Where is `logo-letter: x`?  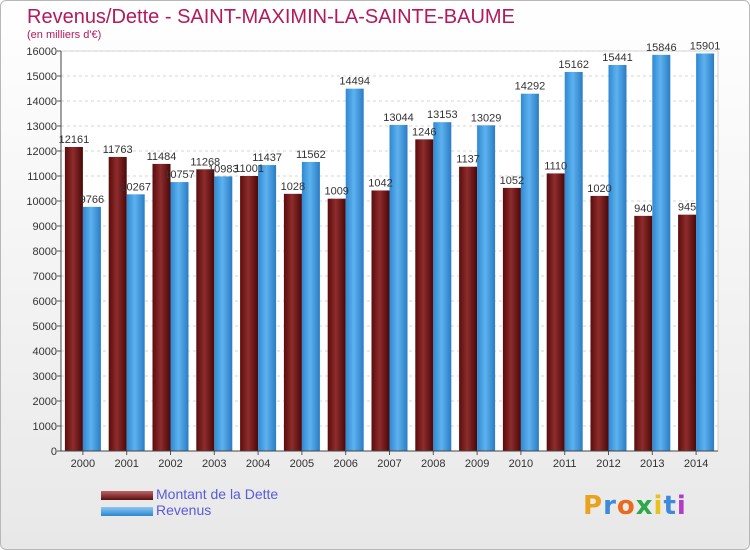
logo-letter: x is located at coordinates (644, 506).